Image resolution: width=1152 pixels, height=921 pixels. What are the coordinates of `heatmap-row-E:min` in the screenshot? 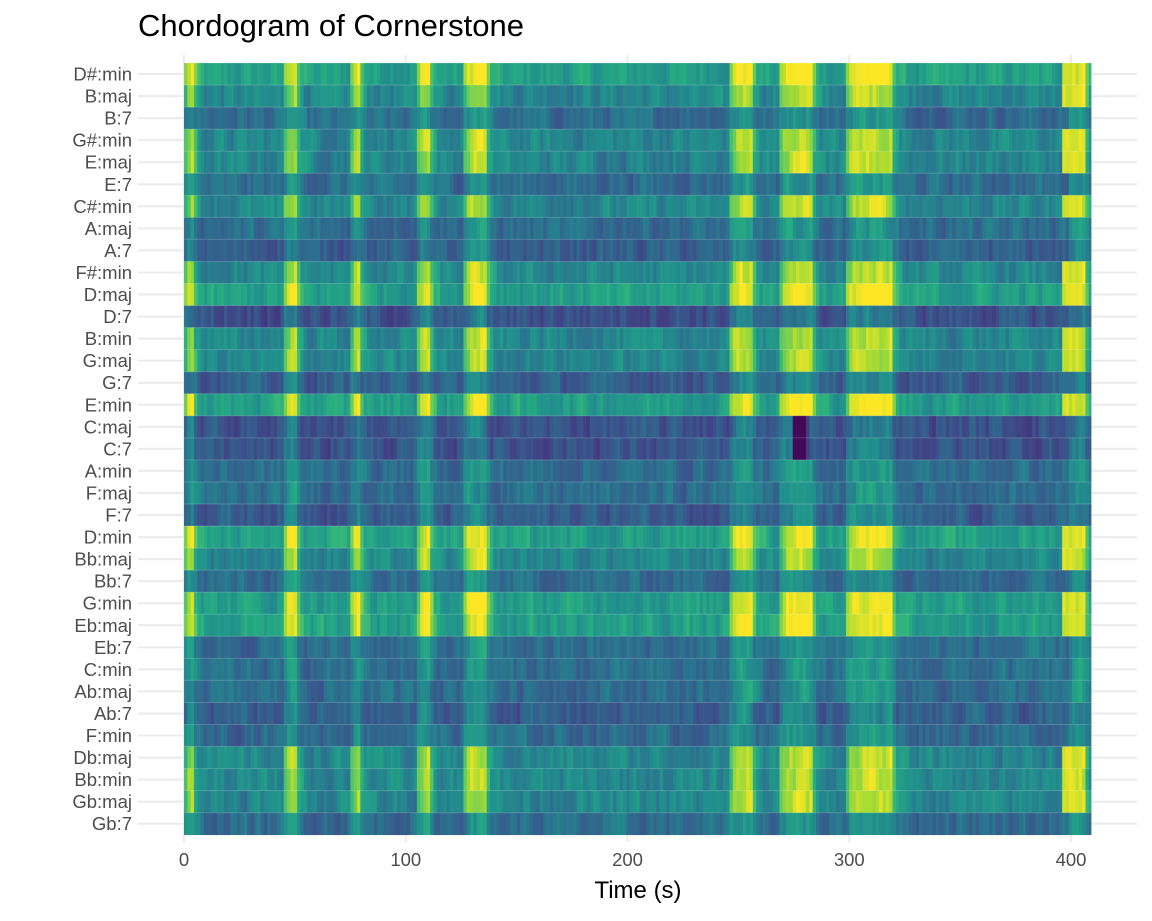 It's located at (638, 405).